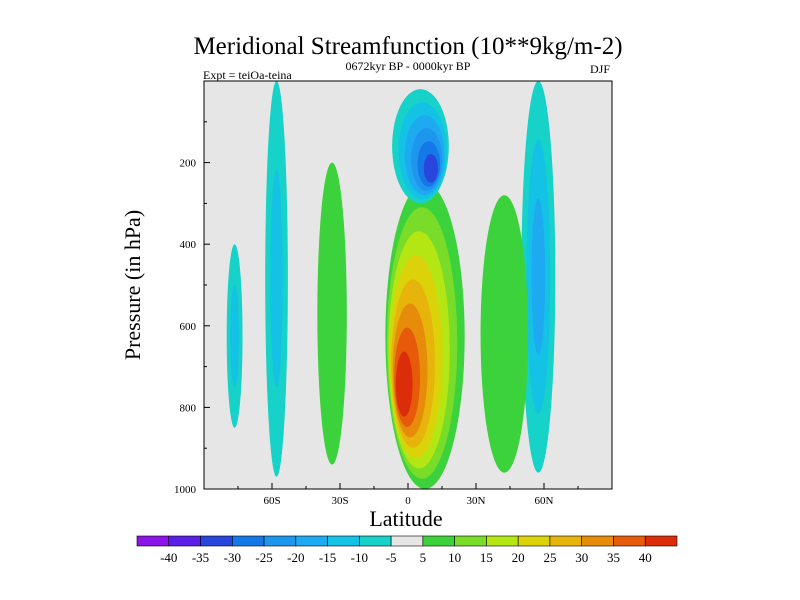  Describe the element at coordinates (263, 557) in the screenshot. I see `colorbar-label: -25` at that location.